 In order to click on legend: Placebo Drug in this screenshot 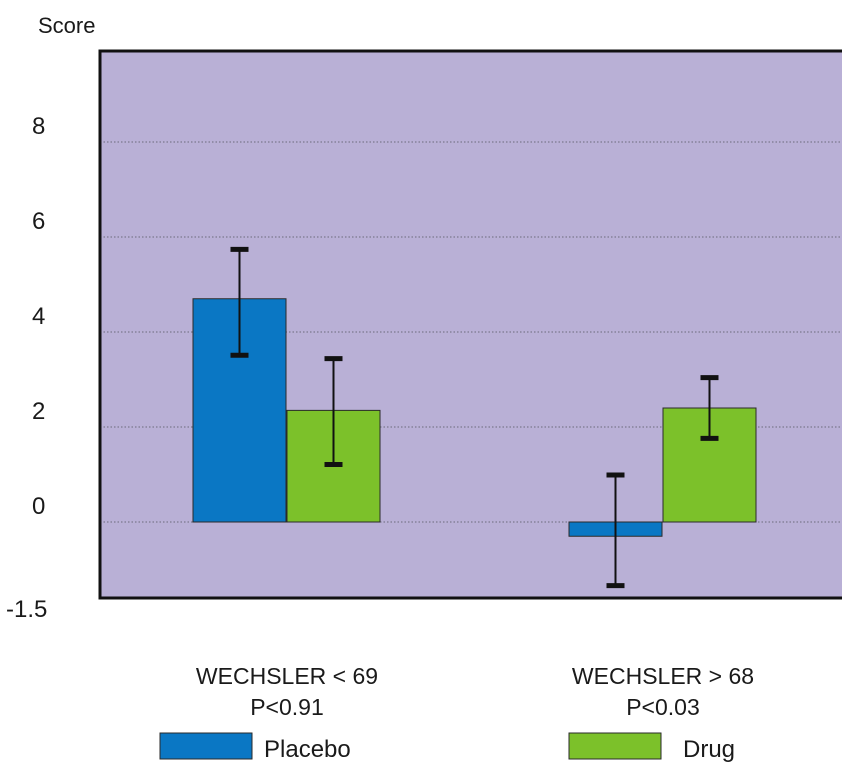, I will do `click(447, 747)`.